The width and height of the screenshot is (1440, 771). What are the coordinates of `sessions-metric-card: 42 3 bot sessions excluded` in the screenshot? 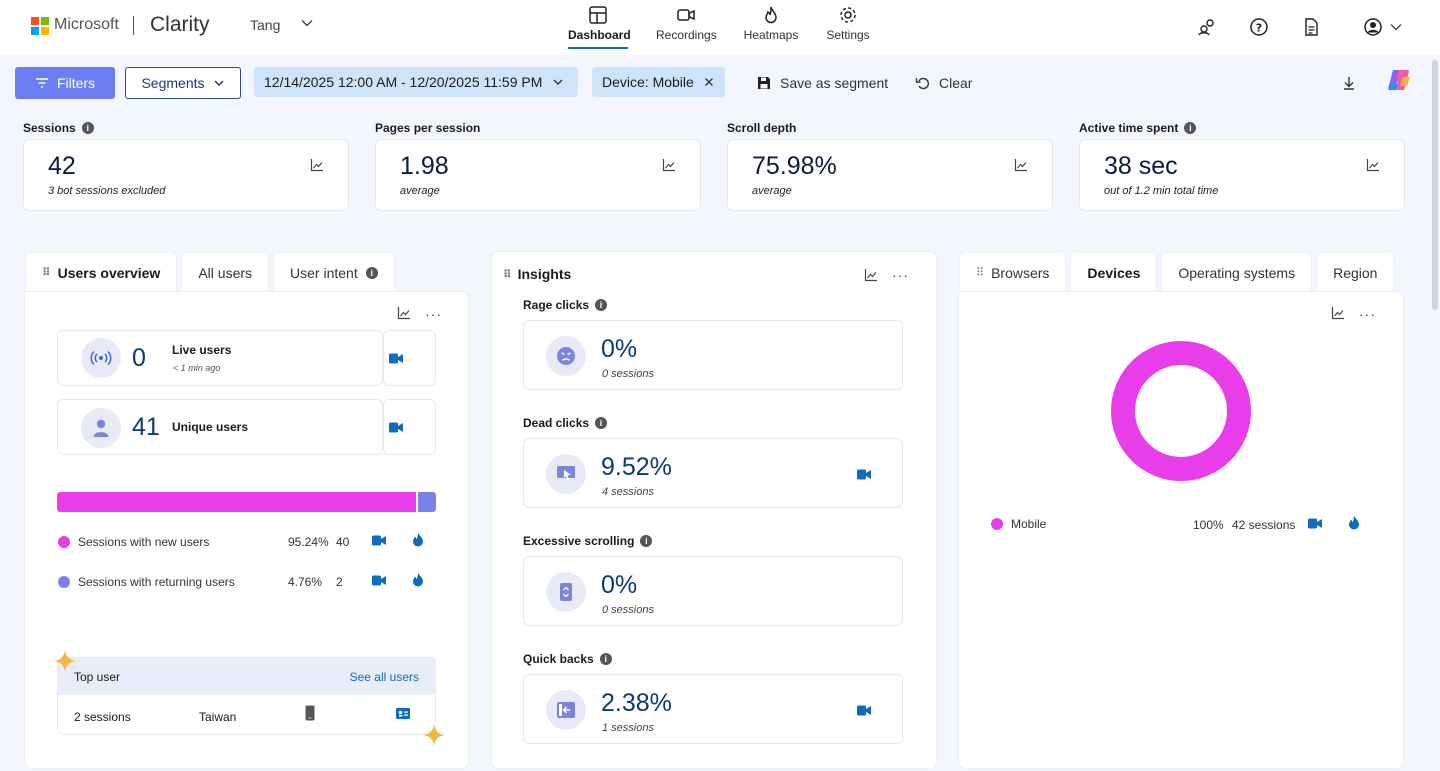 It's located at (186, 175).